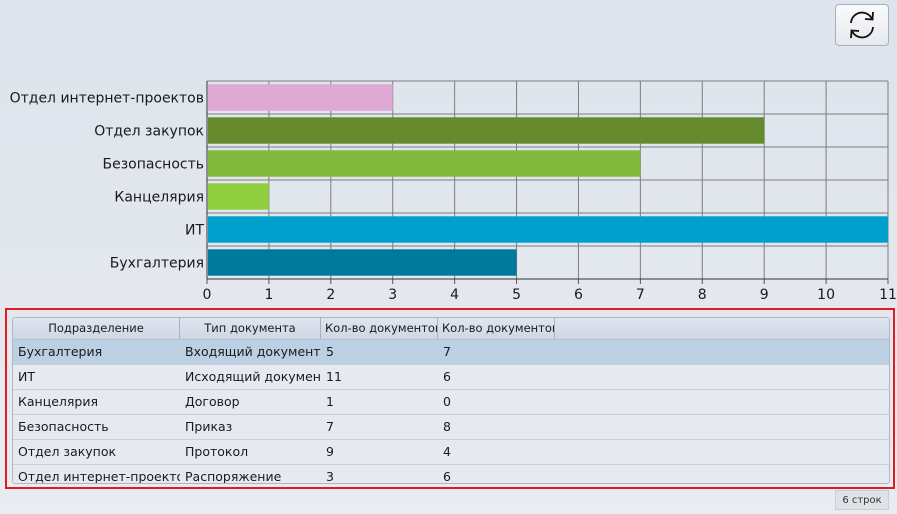 The width and height of the screenshot is (897, 514). Describe the element at coordinates (99, 476) in the screenshot. I see `cell-department: Отдел интернет-проектов` at that location.